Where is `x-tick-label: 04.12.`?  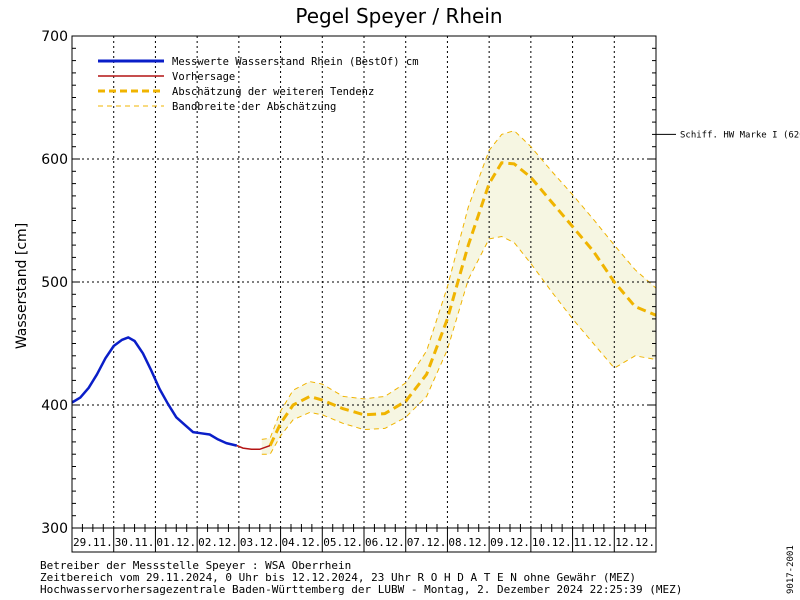 x-tick-label: 04.12. is located at coordinates (302, 542).